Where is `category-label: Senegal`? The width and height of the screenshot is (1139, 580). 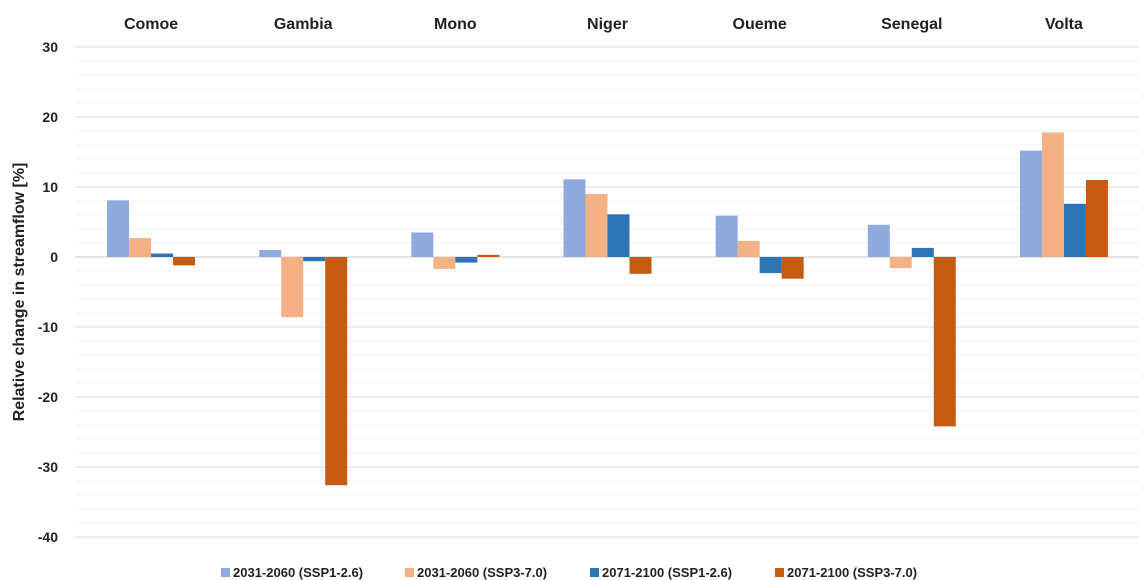 category-label: Senegal is located at coordinates (911, 24).